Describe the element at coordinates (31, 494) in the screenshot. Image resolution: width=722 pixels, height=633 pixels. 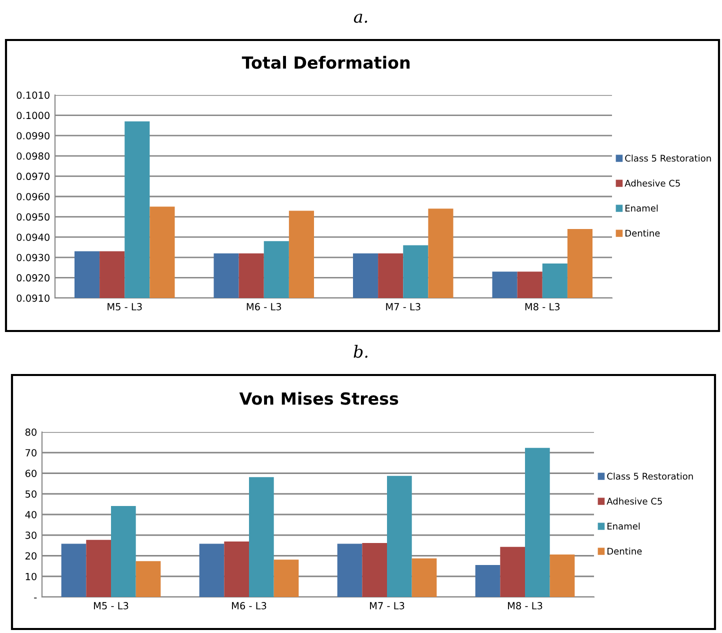
I see `y-tick-label: 50` at that location.